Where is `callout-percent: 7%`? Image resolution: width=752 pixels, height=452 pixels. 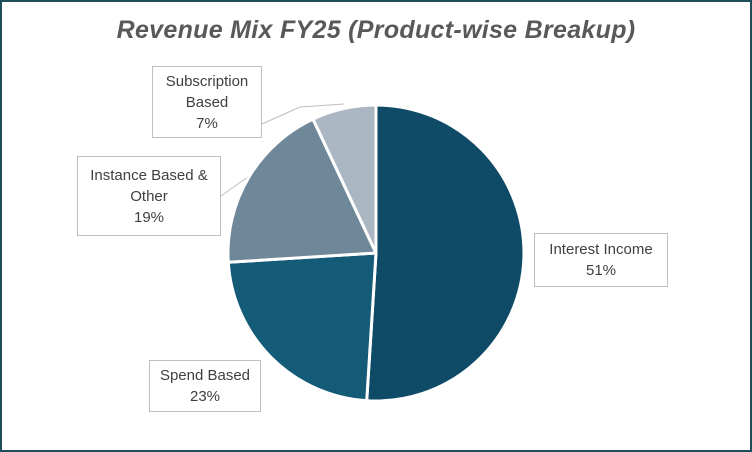 callout-percent: 7% is located at coordinates (207, 123).